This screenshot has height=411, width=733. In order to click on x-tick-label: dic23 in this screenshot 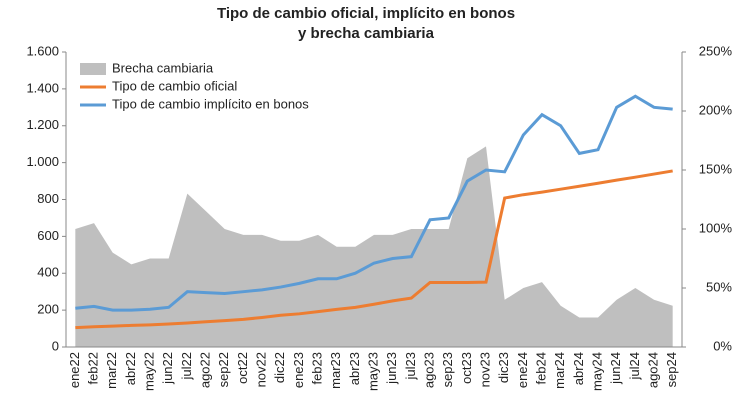, I will do `click(503, 367)`.